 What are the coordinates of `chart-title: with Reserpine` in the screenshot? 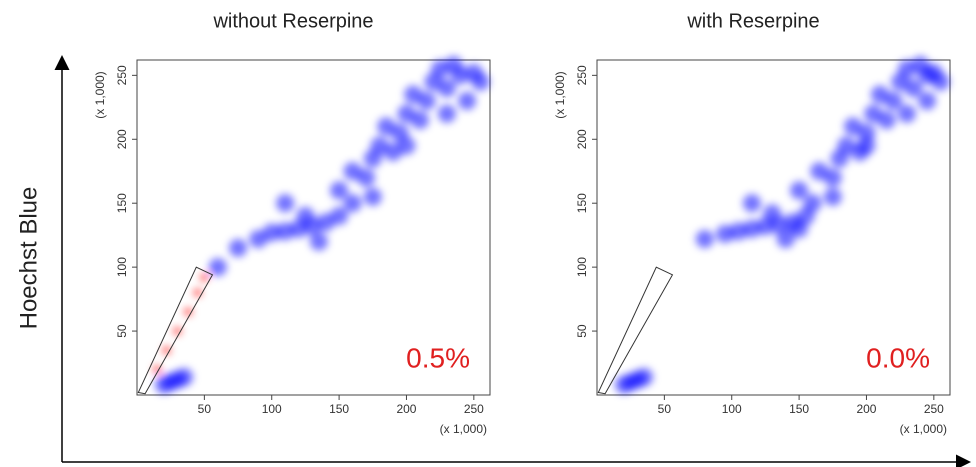 It's located at (752, 21).